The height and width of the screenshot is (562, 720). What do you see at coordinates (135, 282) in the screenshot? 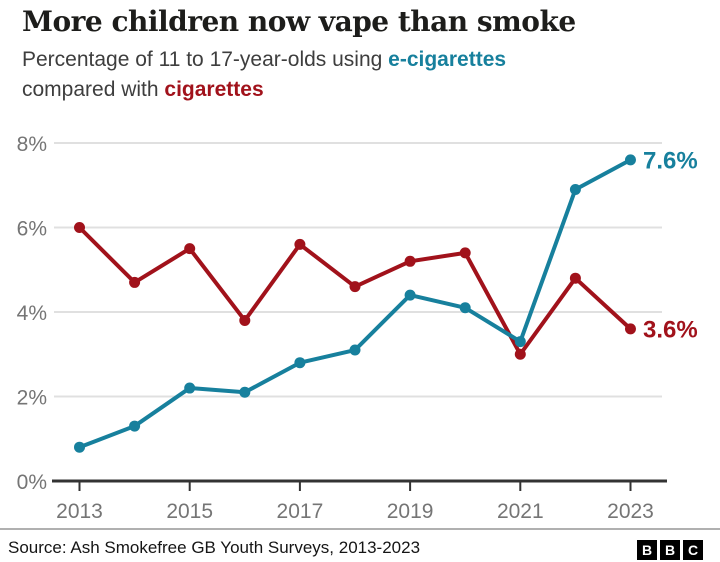
I see `data-point-cigarettes-2014` at bounding box center [135, 282].